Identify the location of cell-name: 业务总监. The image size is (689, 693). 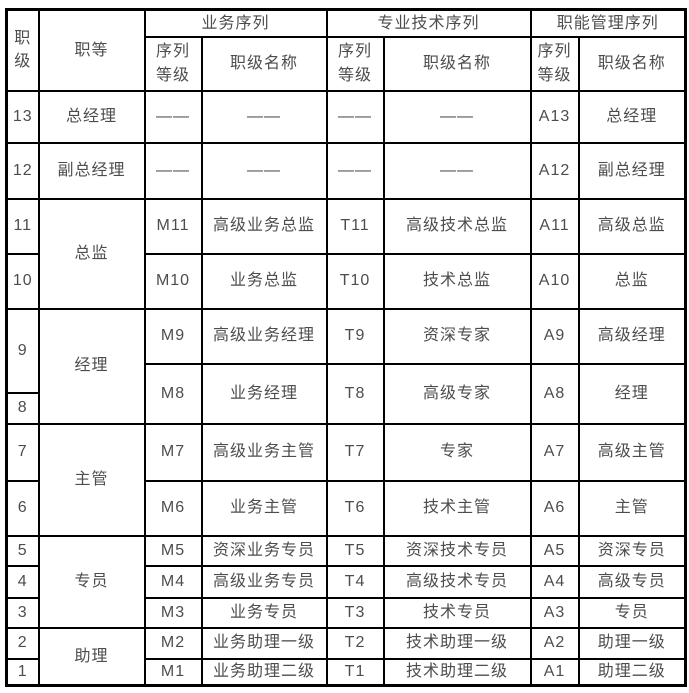
(264, 281).